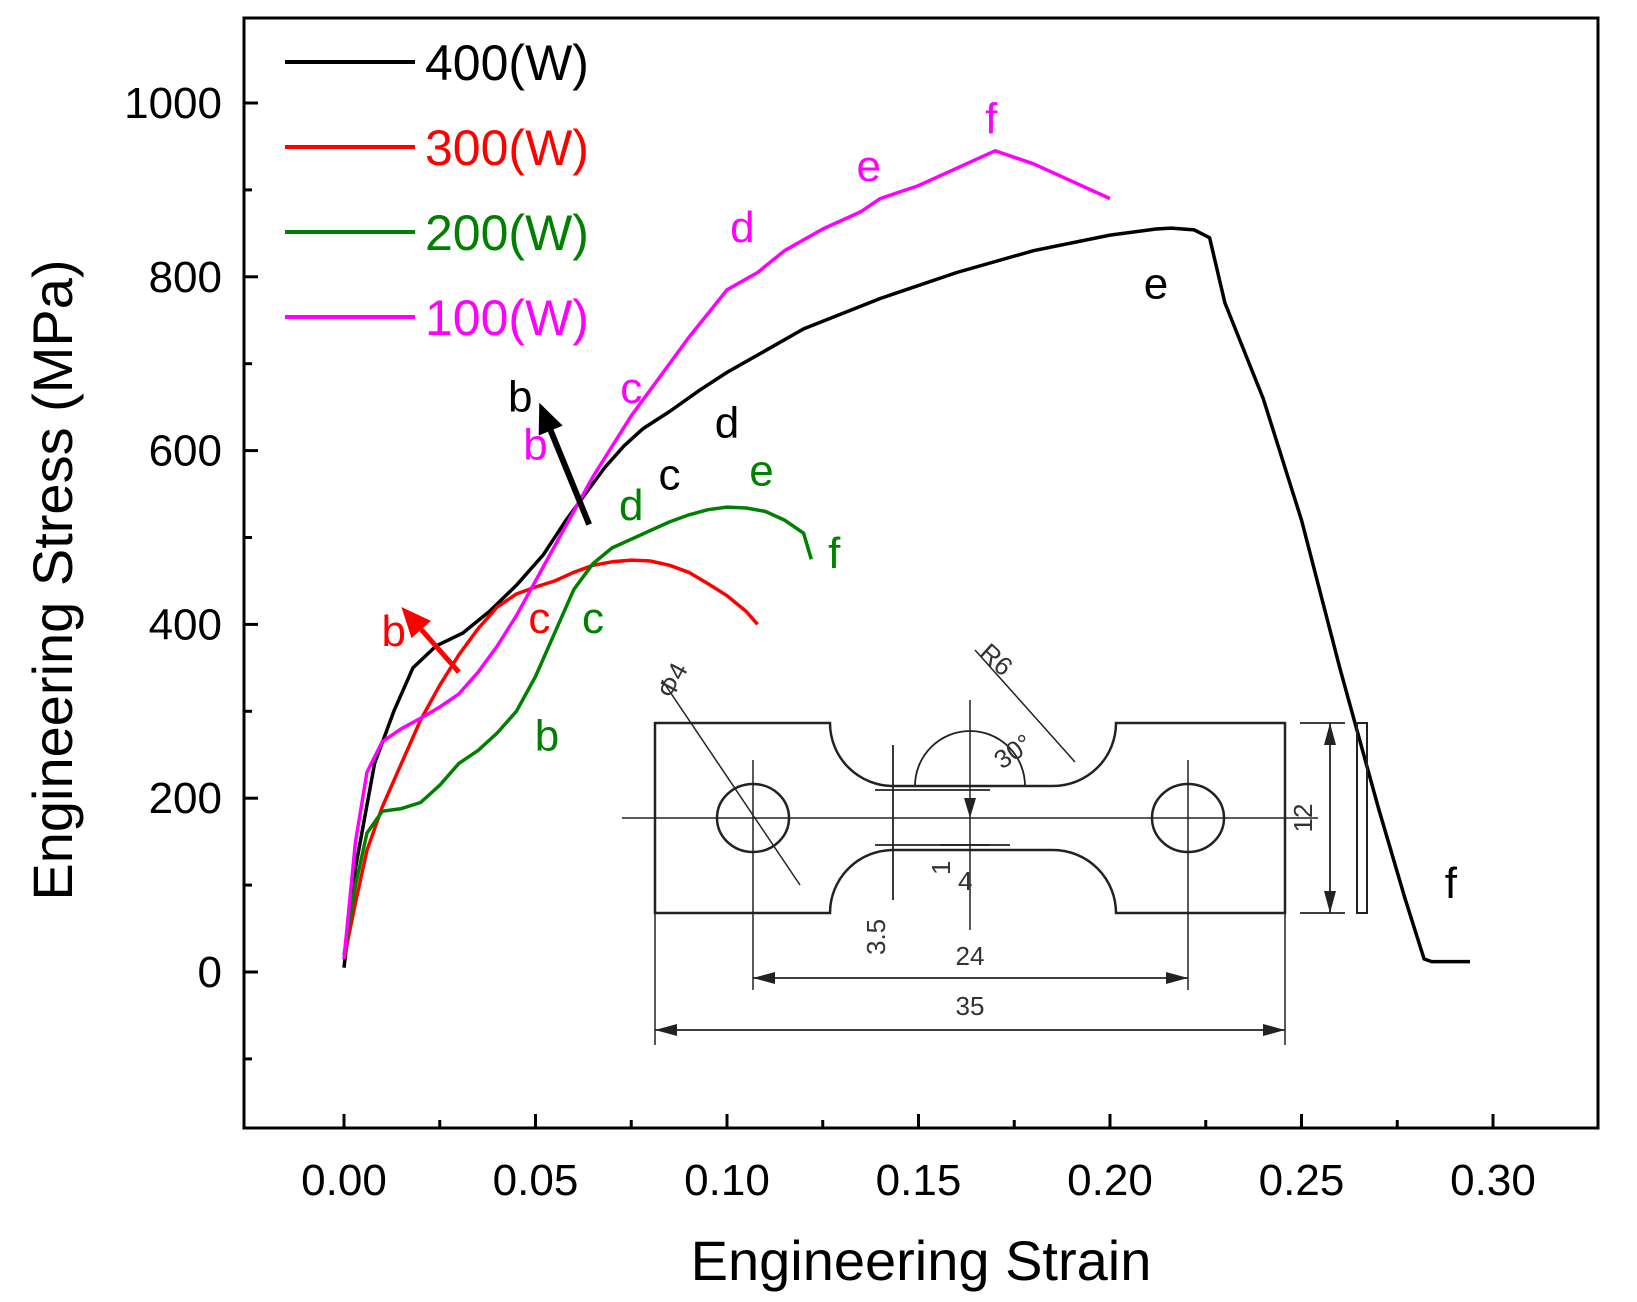 The width and height of the screenshot is (1637, 1302). I want to click on dimension-lines, so click(1000, 876).